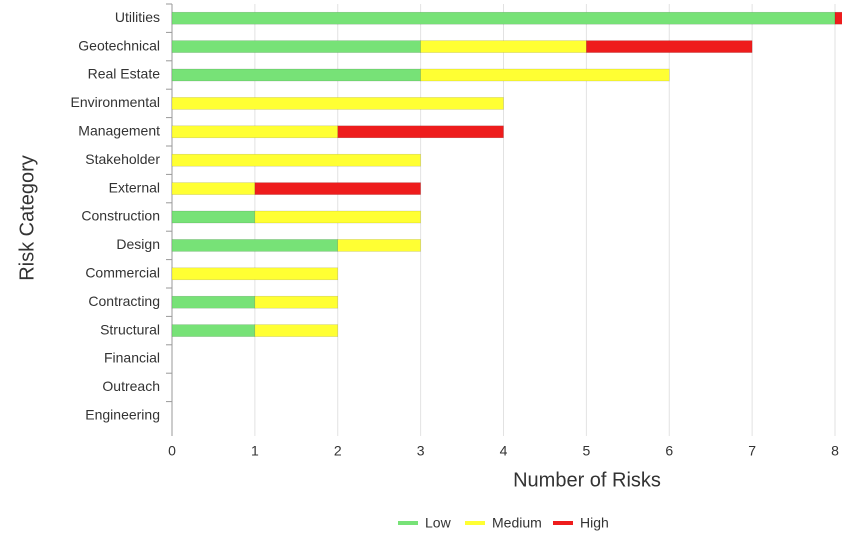 The image size is (842, 535). Describe the element at coordinates (172, 451) in the screenshot. I see `x-tick-label: 0` at that location.